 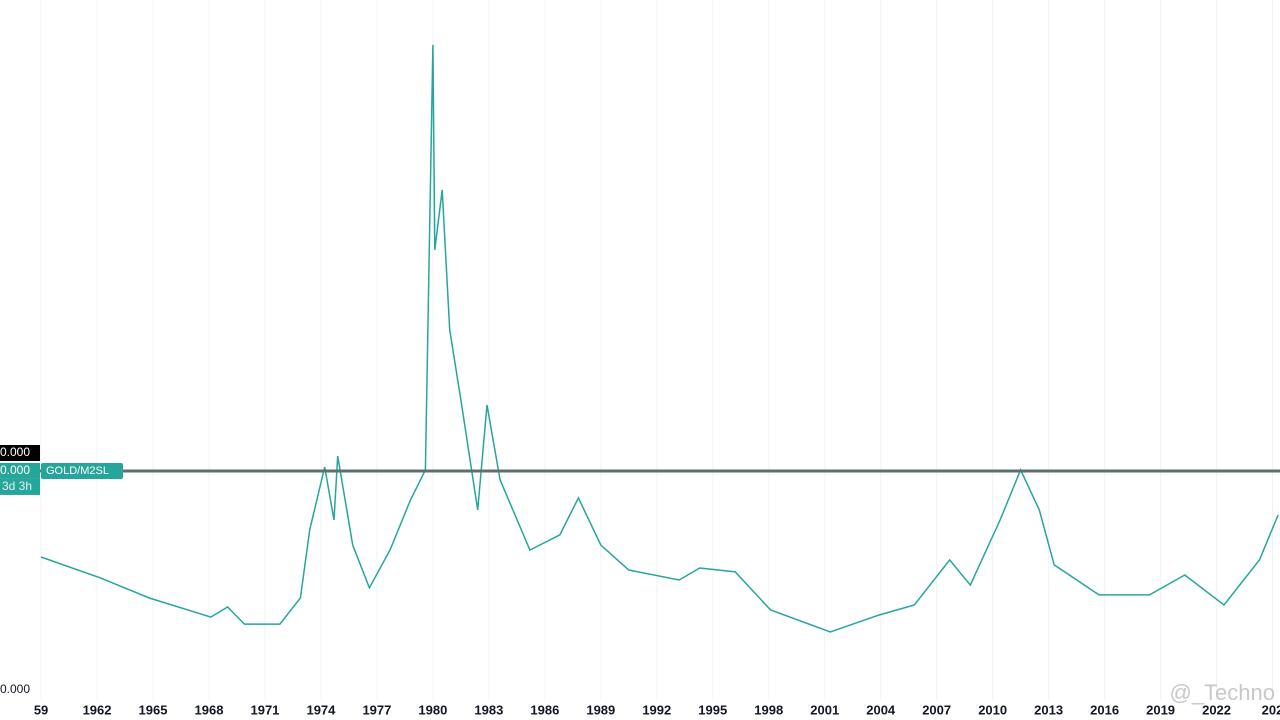 What do you see at coordinates (15, 470) in the screenshot?
I see `price-tag-text: 0.000` at bounding box center [15, 470].